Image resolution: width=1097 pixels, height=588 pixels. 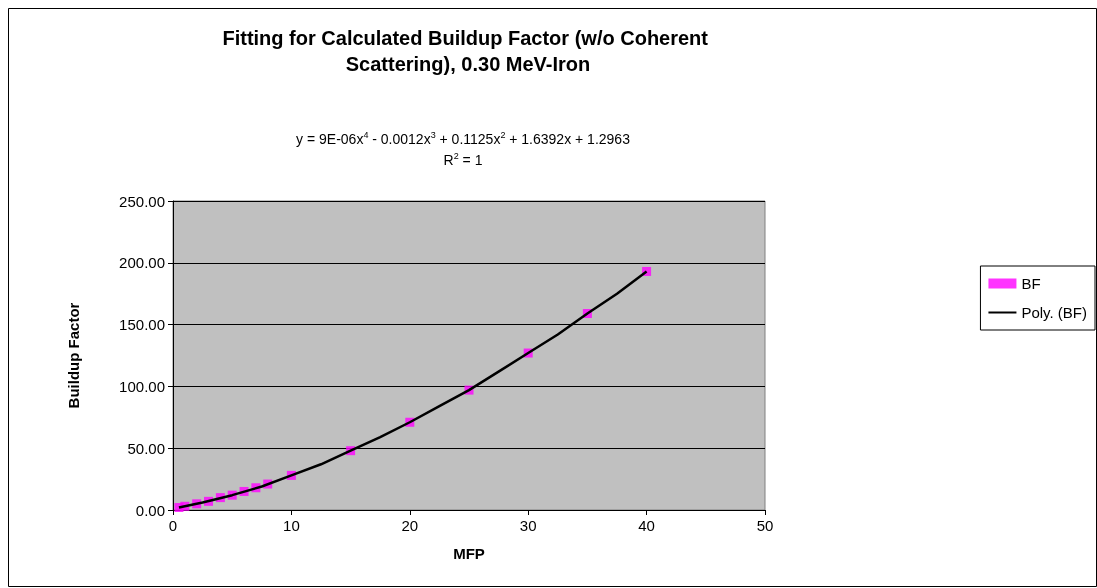 I want to click on y-tick-label: 100.00, so click(x=142, y=386).